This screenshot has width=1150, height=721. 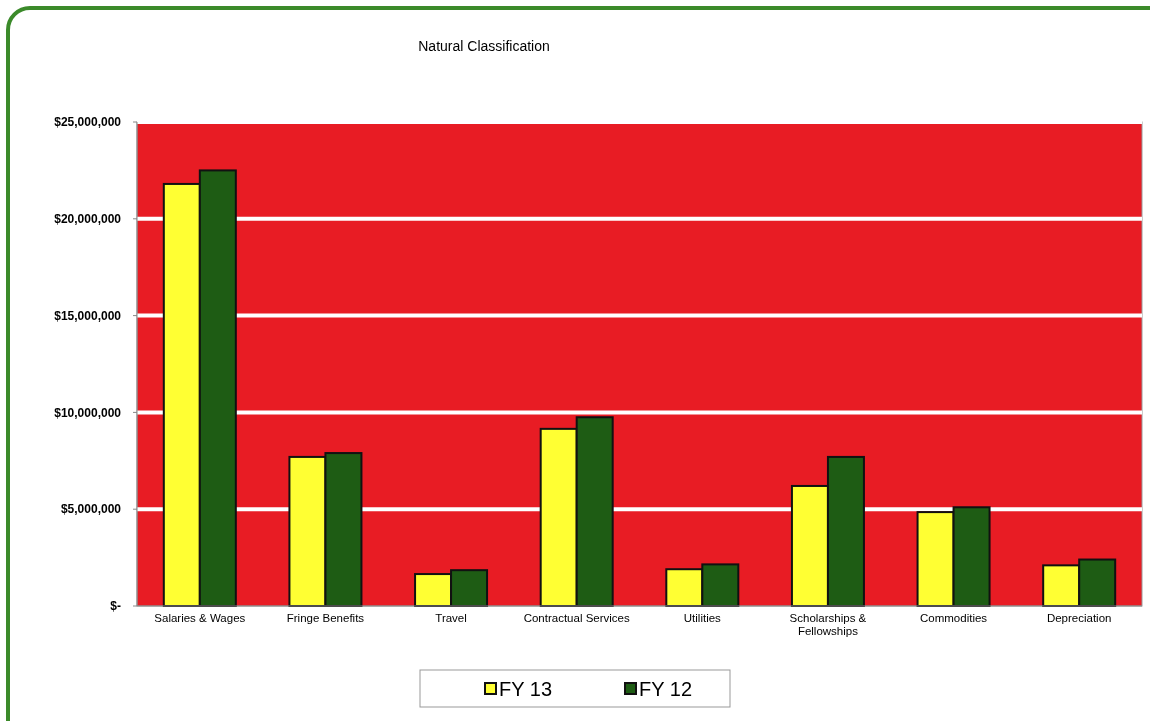 What do you see at coordinates (91, 509) in the screenshot?
I see `y-tick-label: $5,000,000` at bounding box center [91, 509].